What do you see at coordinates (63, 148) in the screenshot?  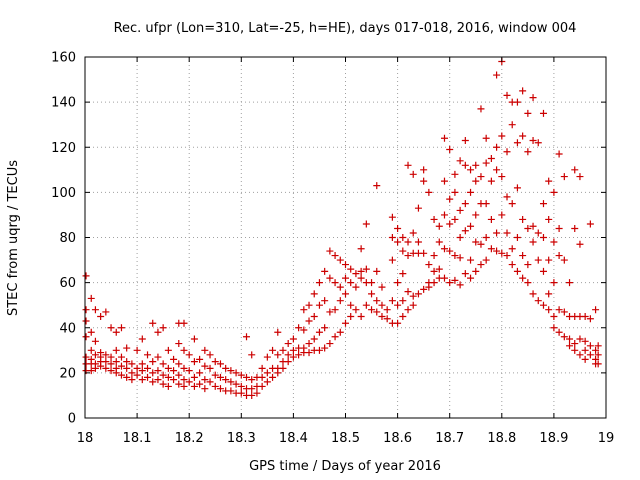 I see `y-tick-label: 120` at bounding box center [63, 148].